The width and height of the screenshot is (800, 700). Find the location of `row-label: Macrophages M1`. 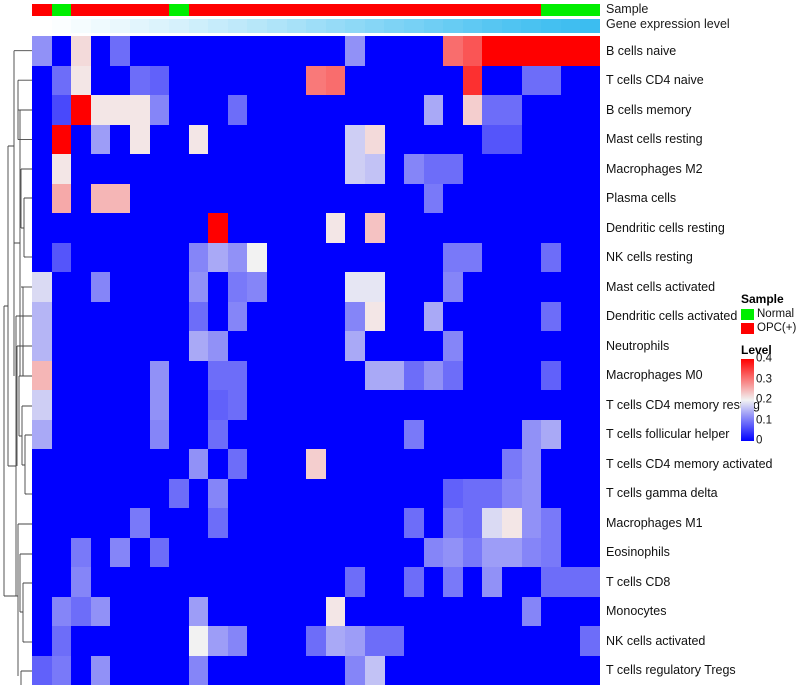

row-label: Macrophages M1 is located at coordinates (654, 522).